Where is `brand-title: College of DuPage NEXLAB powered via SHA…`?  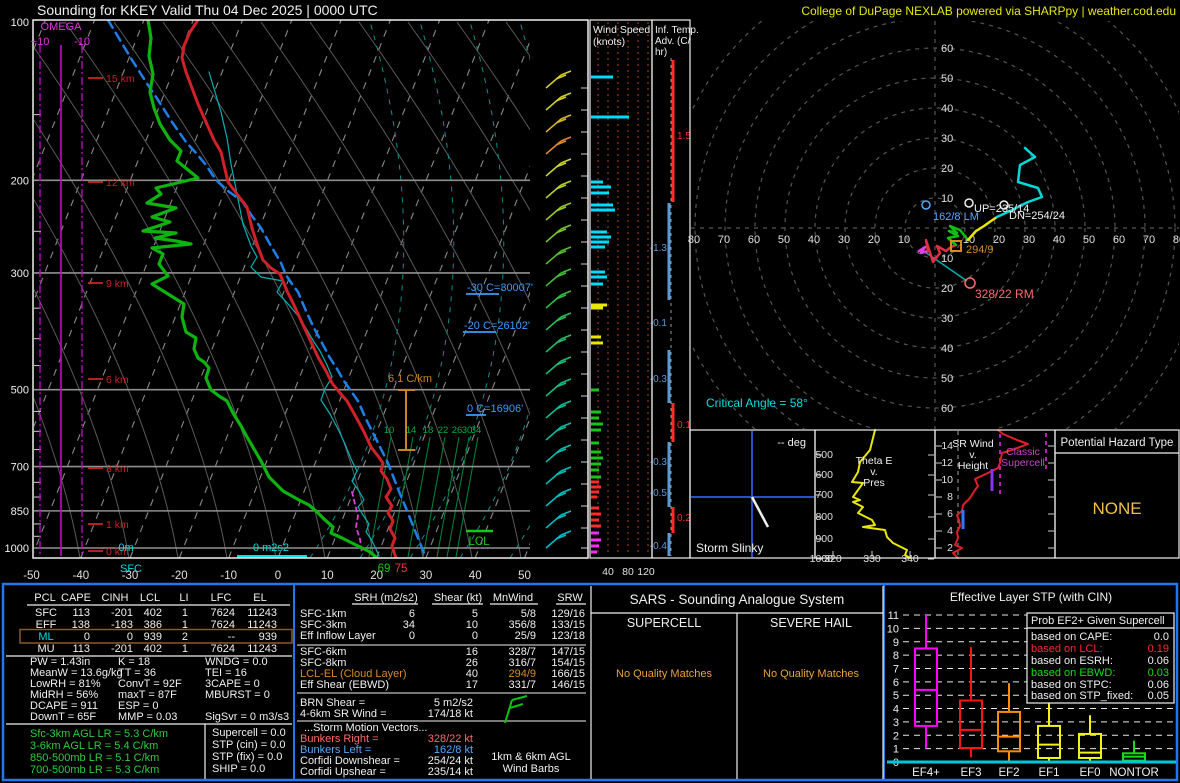
brand-title: College of DuPage NEXLAB powered via SHA… is located at coordinates (988, 11).